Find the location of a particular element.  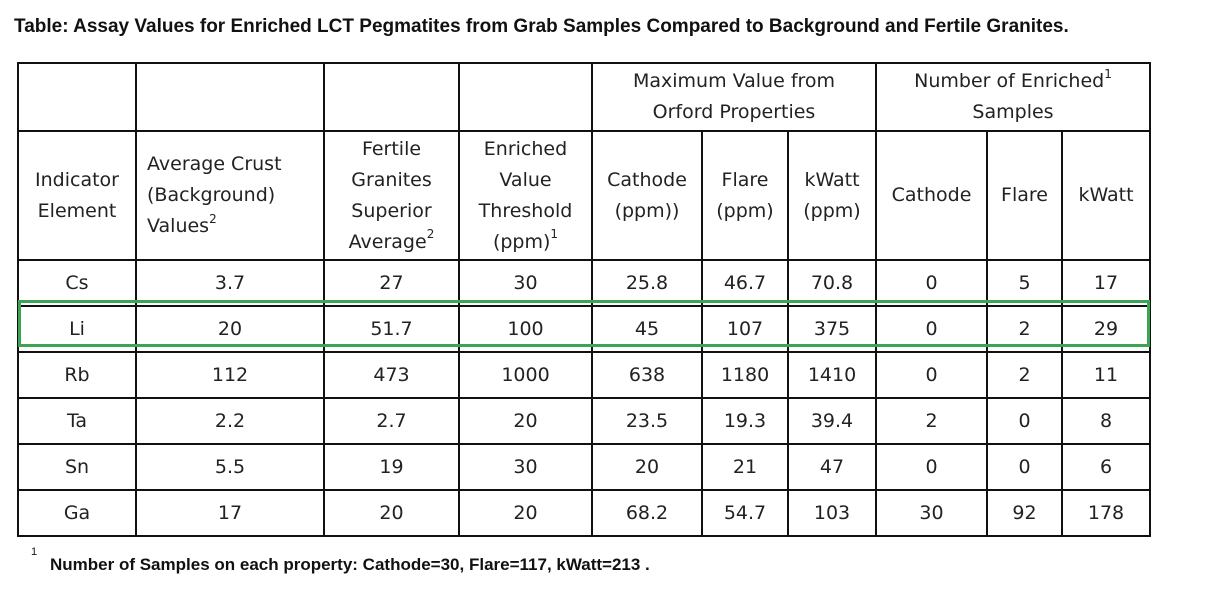

value-cell: 1000 is located at coordinates (525, 375).